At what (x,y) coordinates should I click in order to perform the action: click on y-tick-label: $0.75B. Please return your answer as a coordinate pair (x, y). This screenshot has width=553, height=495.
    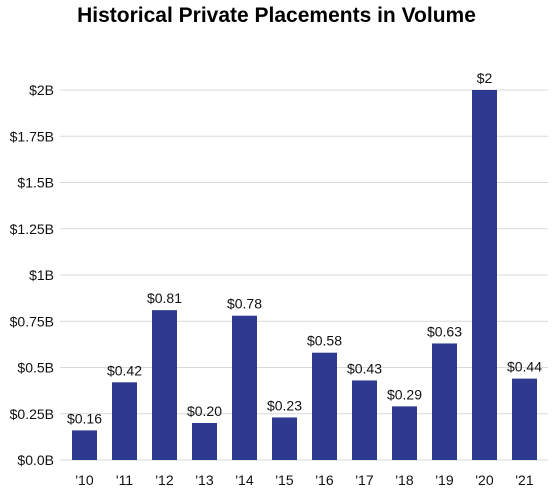
    Looking at the image, I should click on (32, 321).